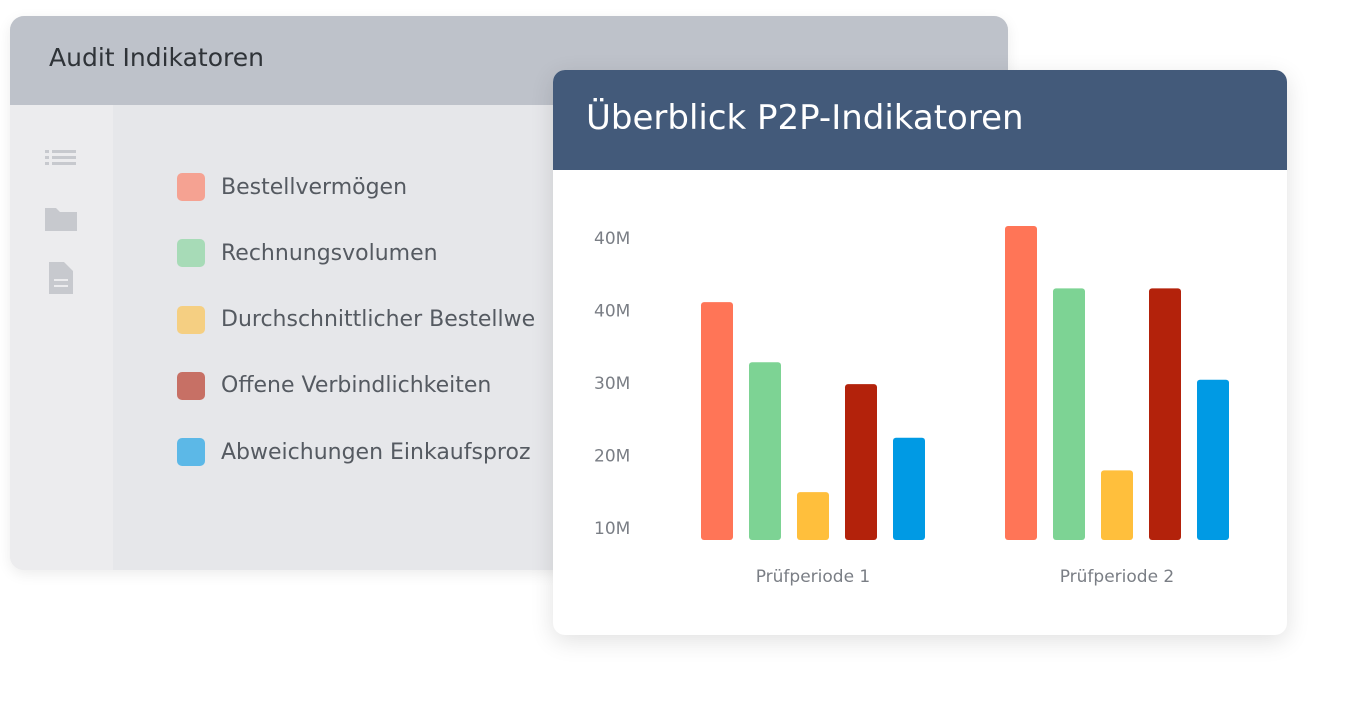  I want to click on sidebar-icons, so click(61, 222).